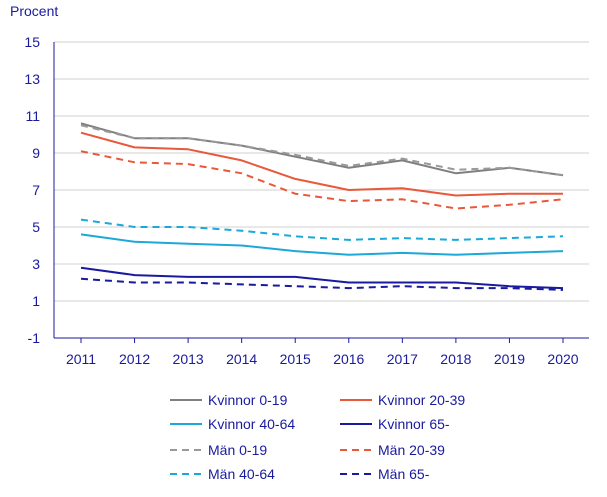 The image size is (607, 497). Describe the element at coordinates (32, 116) in the screenshot. I see `y-tick-label: 11` at that location.